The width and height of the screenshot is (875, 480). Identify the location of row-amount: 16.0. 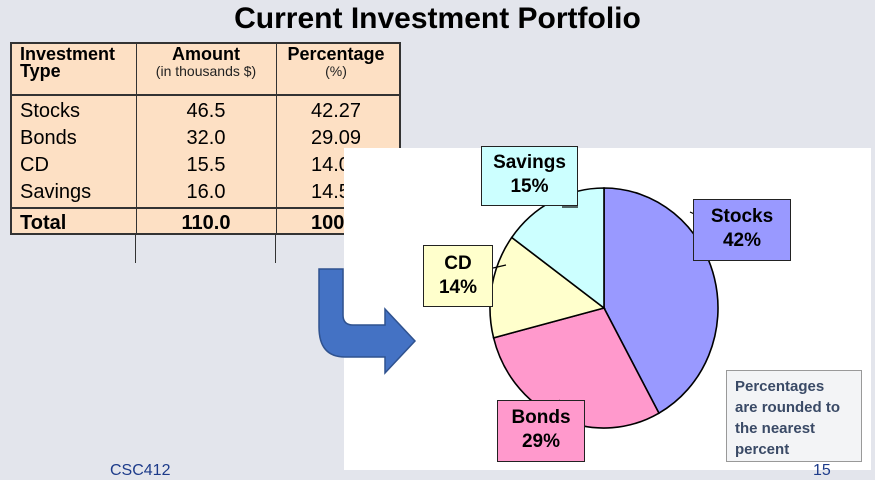
(206, 192).